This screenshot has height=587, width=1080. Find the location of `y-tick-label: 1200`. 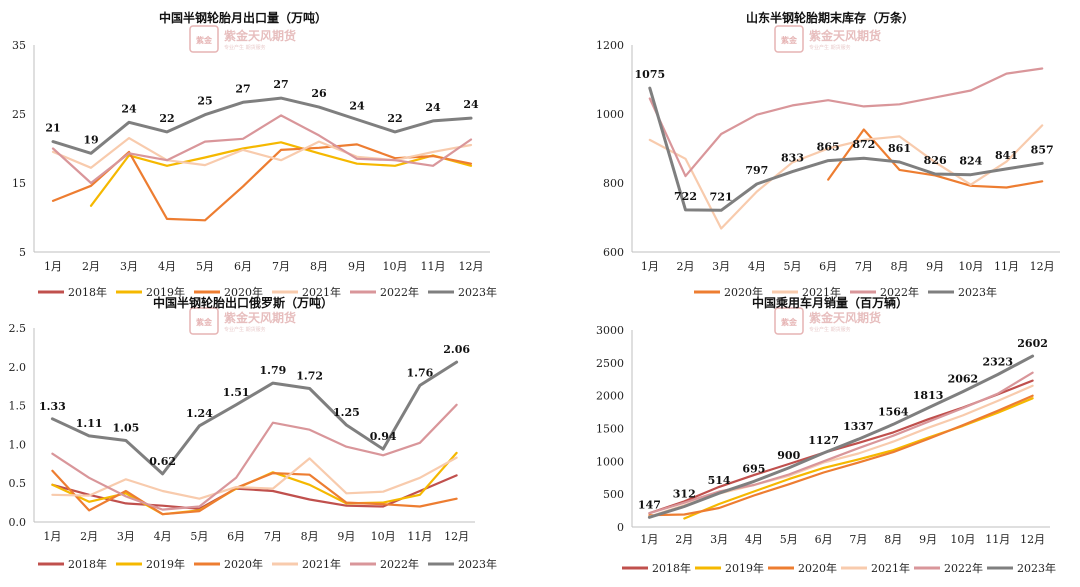

y-tick-label: 1200 is located at coordinates (610, 45).